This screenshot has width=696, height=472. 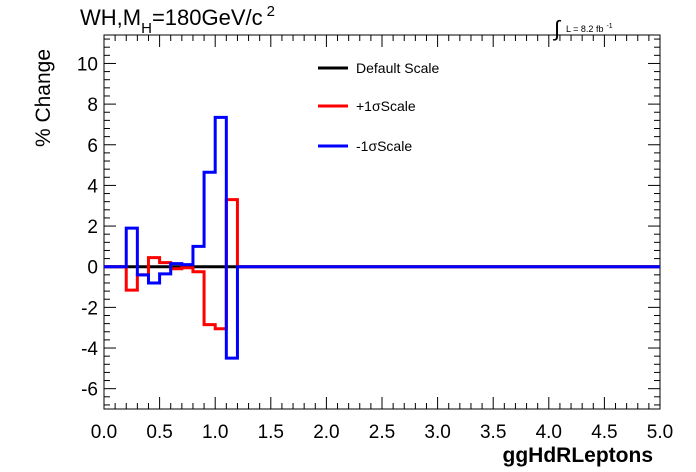 I want to click on x-tick-label: 5.0, so click(x=660, y=432).